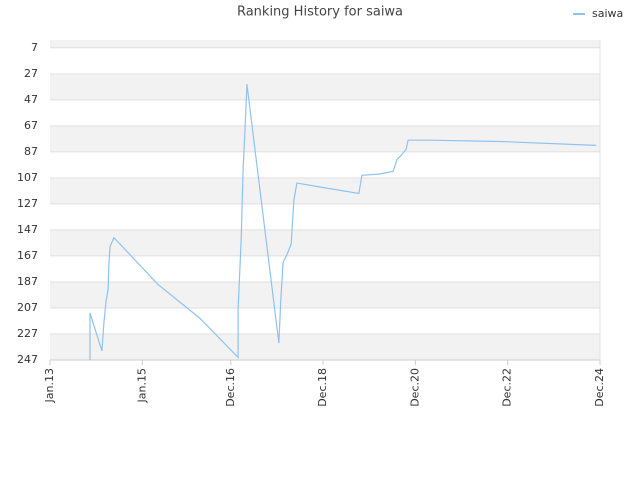  I want to click on y-tick-label: 247, so click(27, 359).